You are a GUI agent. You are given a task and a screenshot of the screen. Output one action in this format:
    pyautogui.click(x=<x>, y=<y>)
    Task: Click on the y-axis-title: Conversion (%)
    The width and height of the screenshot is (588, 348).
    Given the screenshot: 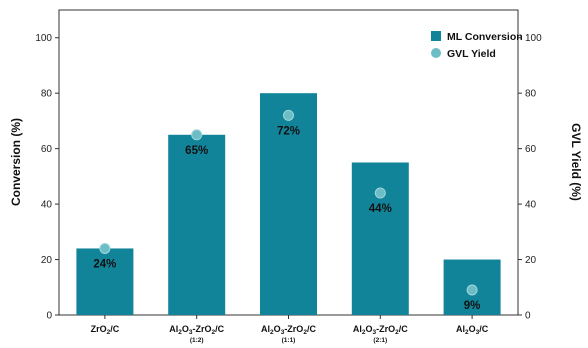 What is the action you would take?
    pyautogui.click(x=16, y=162)
    